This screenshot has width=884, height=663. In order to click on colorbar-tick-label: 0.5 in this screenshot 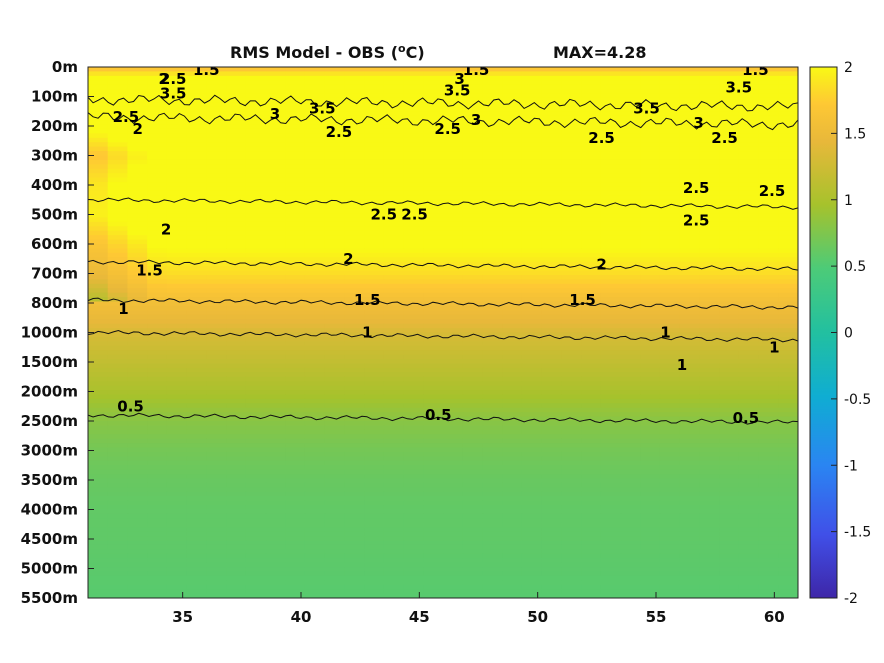, I will do `click(855, 267)`.